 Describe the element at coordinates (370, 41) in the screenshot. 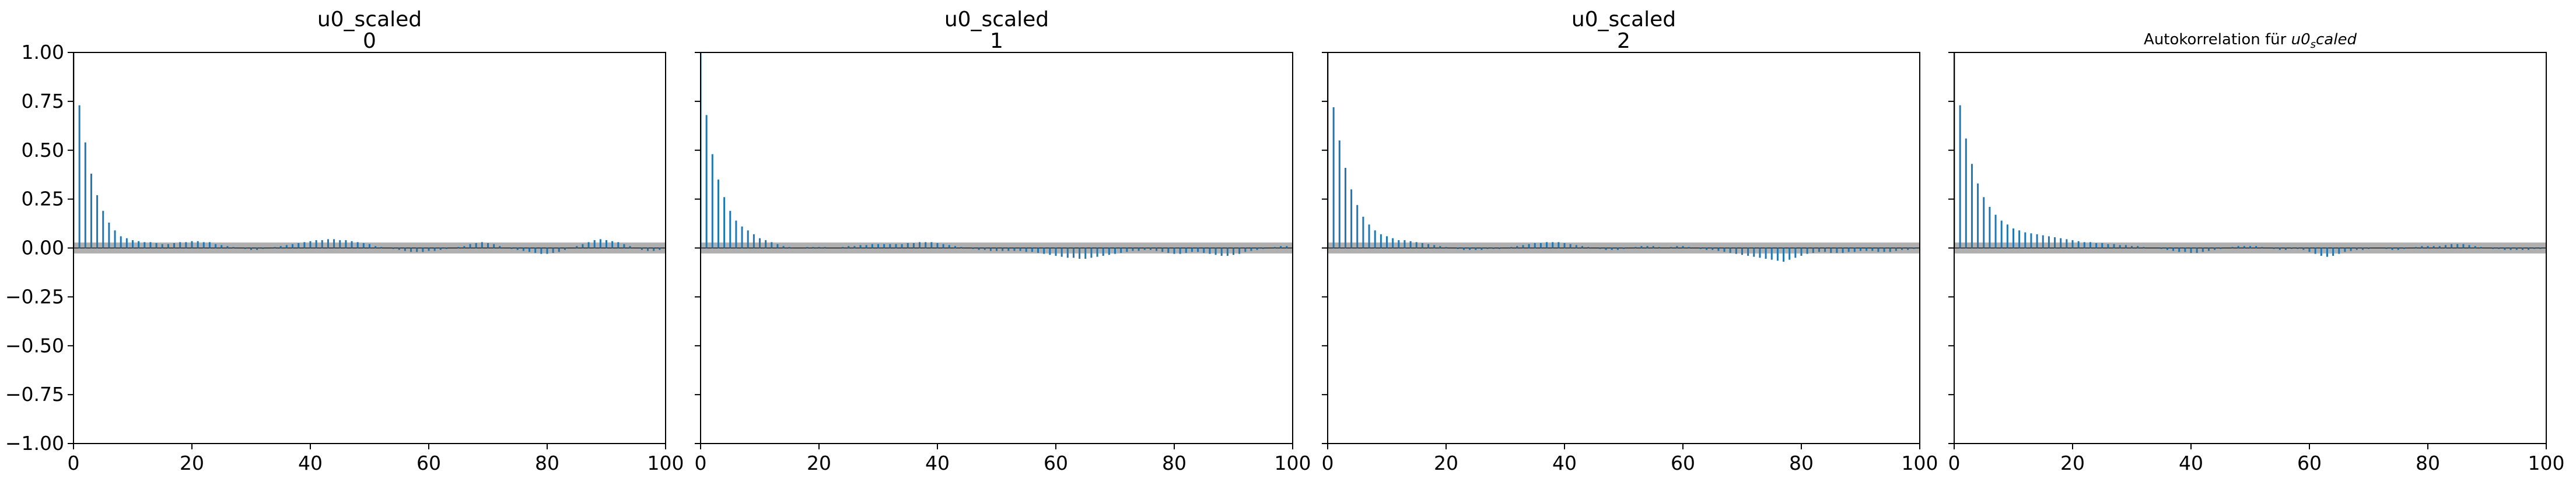

I see `panel-subtitle: 0` at that location.